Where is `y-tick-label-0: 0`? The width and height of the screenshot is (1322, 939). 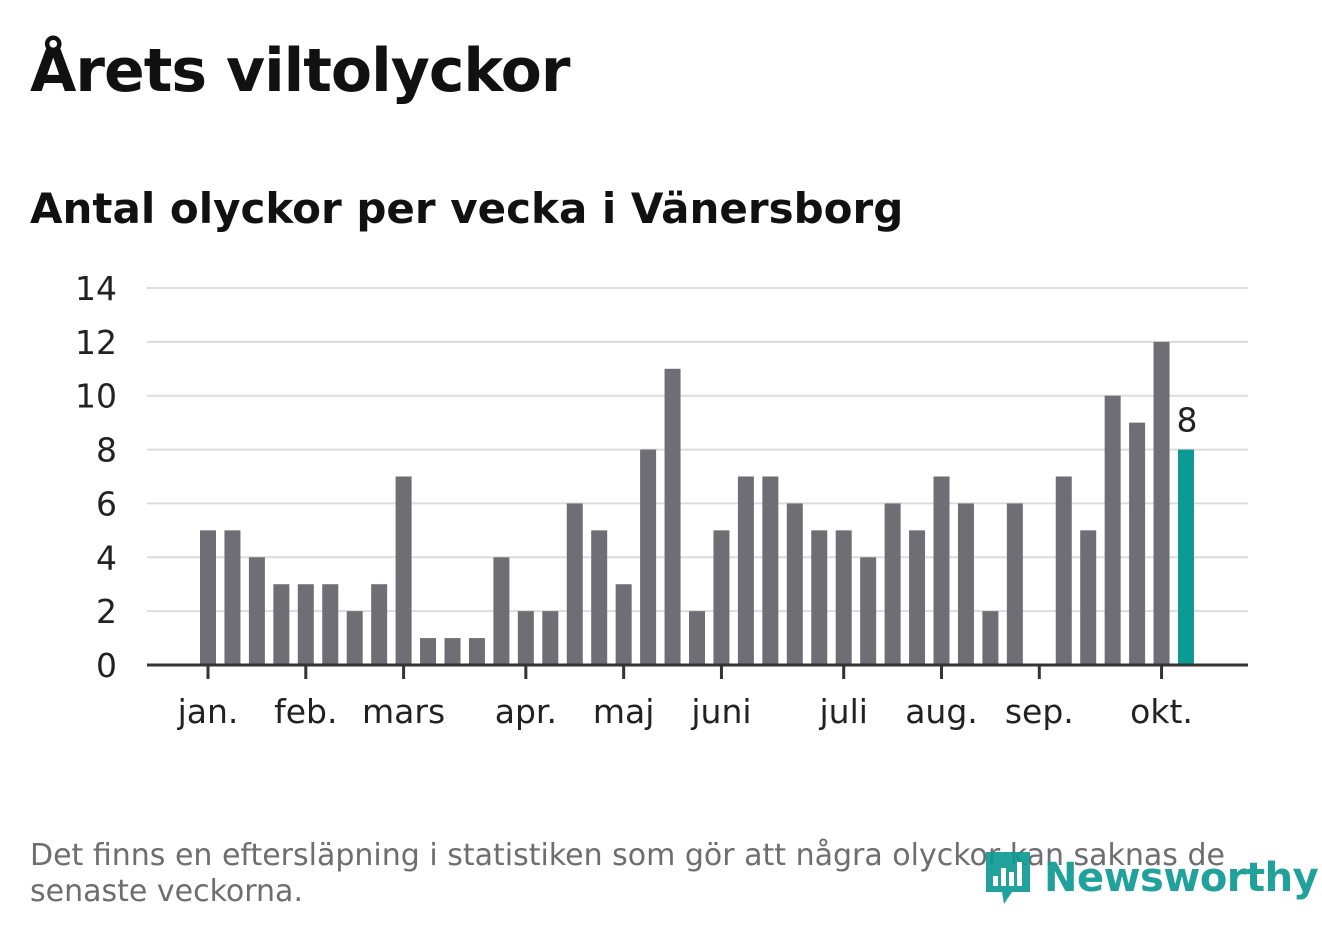 y-tick-label-0: 0 is located at coordinates (106, 665).